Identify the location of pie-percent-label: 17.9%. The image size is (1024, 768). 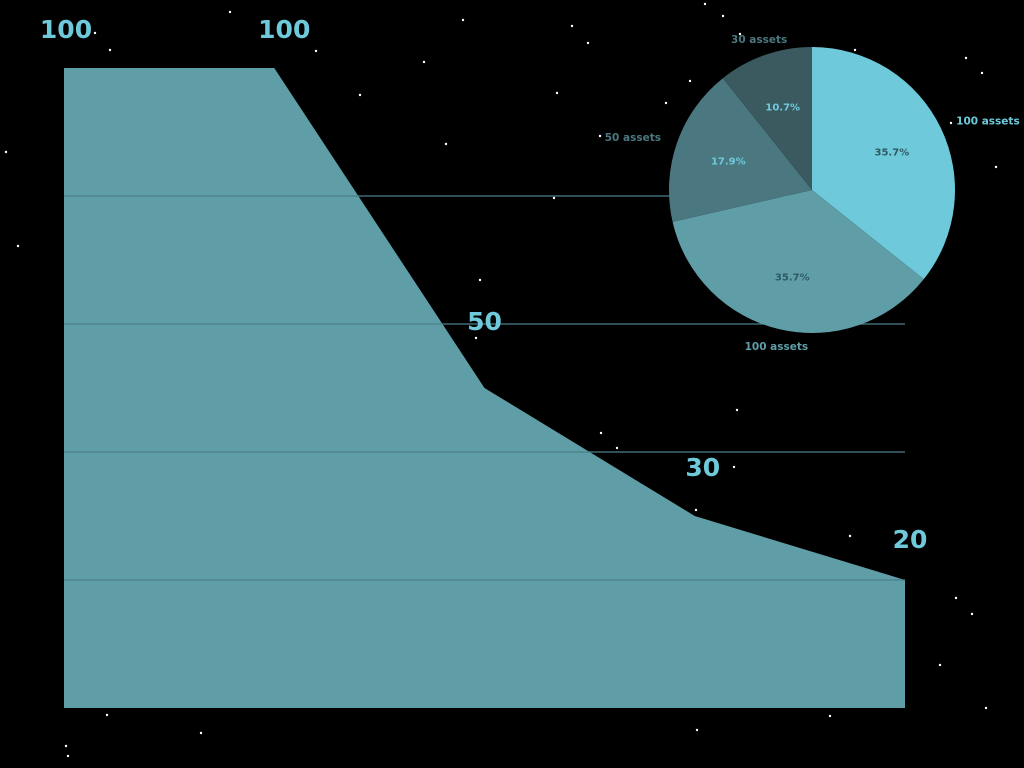
(728, 162).